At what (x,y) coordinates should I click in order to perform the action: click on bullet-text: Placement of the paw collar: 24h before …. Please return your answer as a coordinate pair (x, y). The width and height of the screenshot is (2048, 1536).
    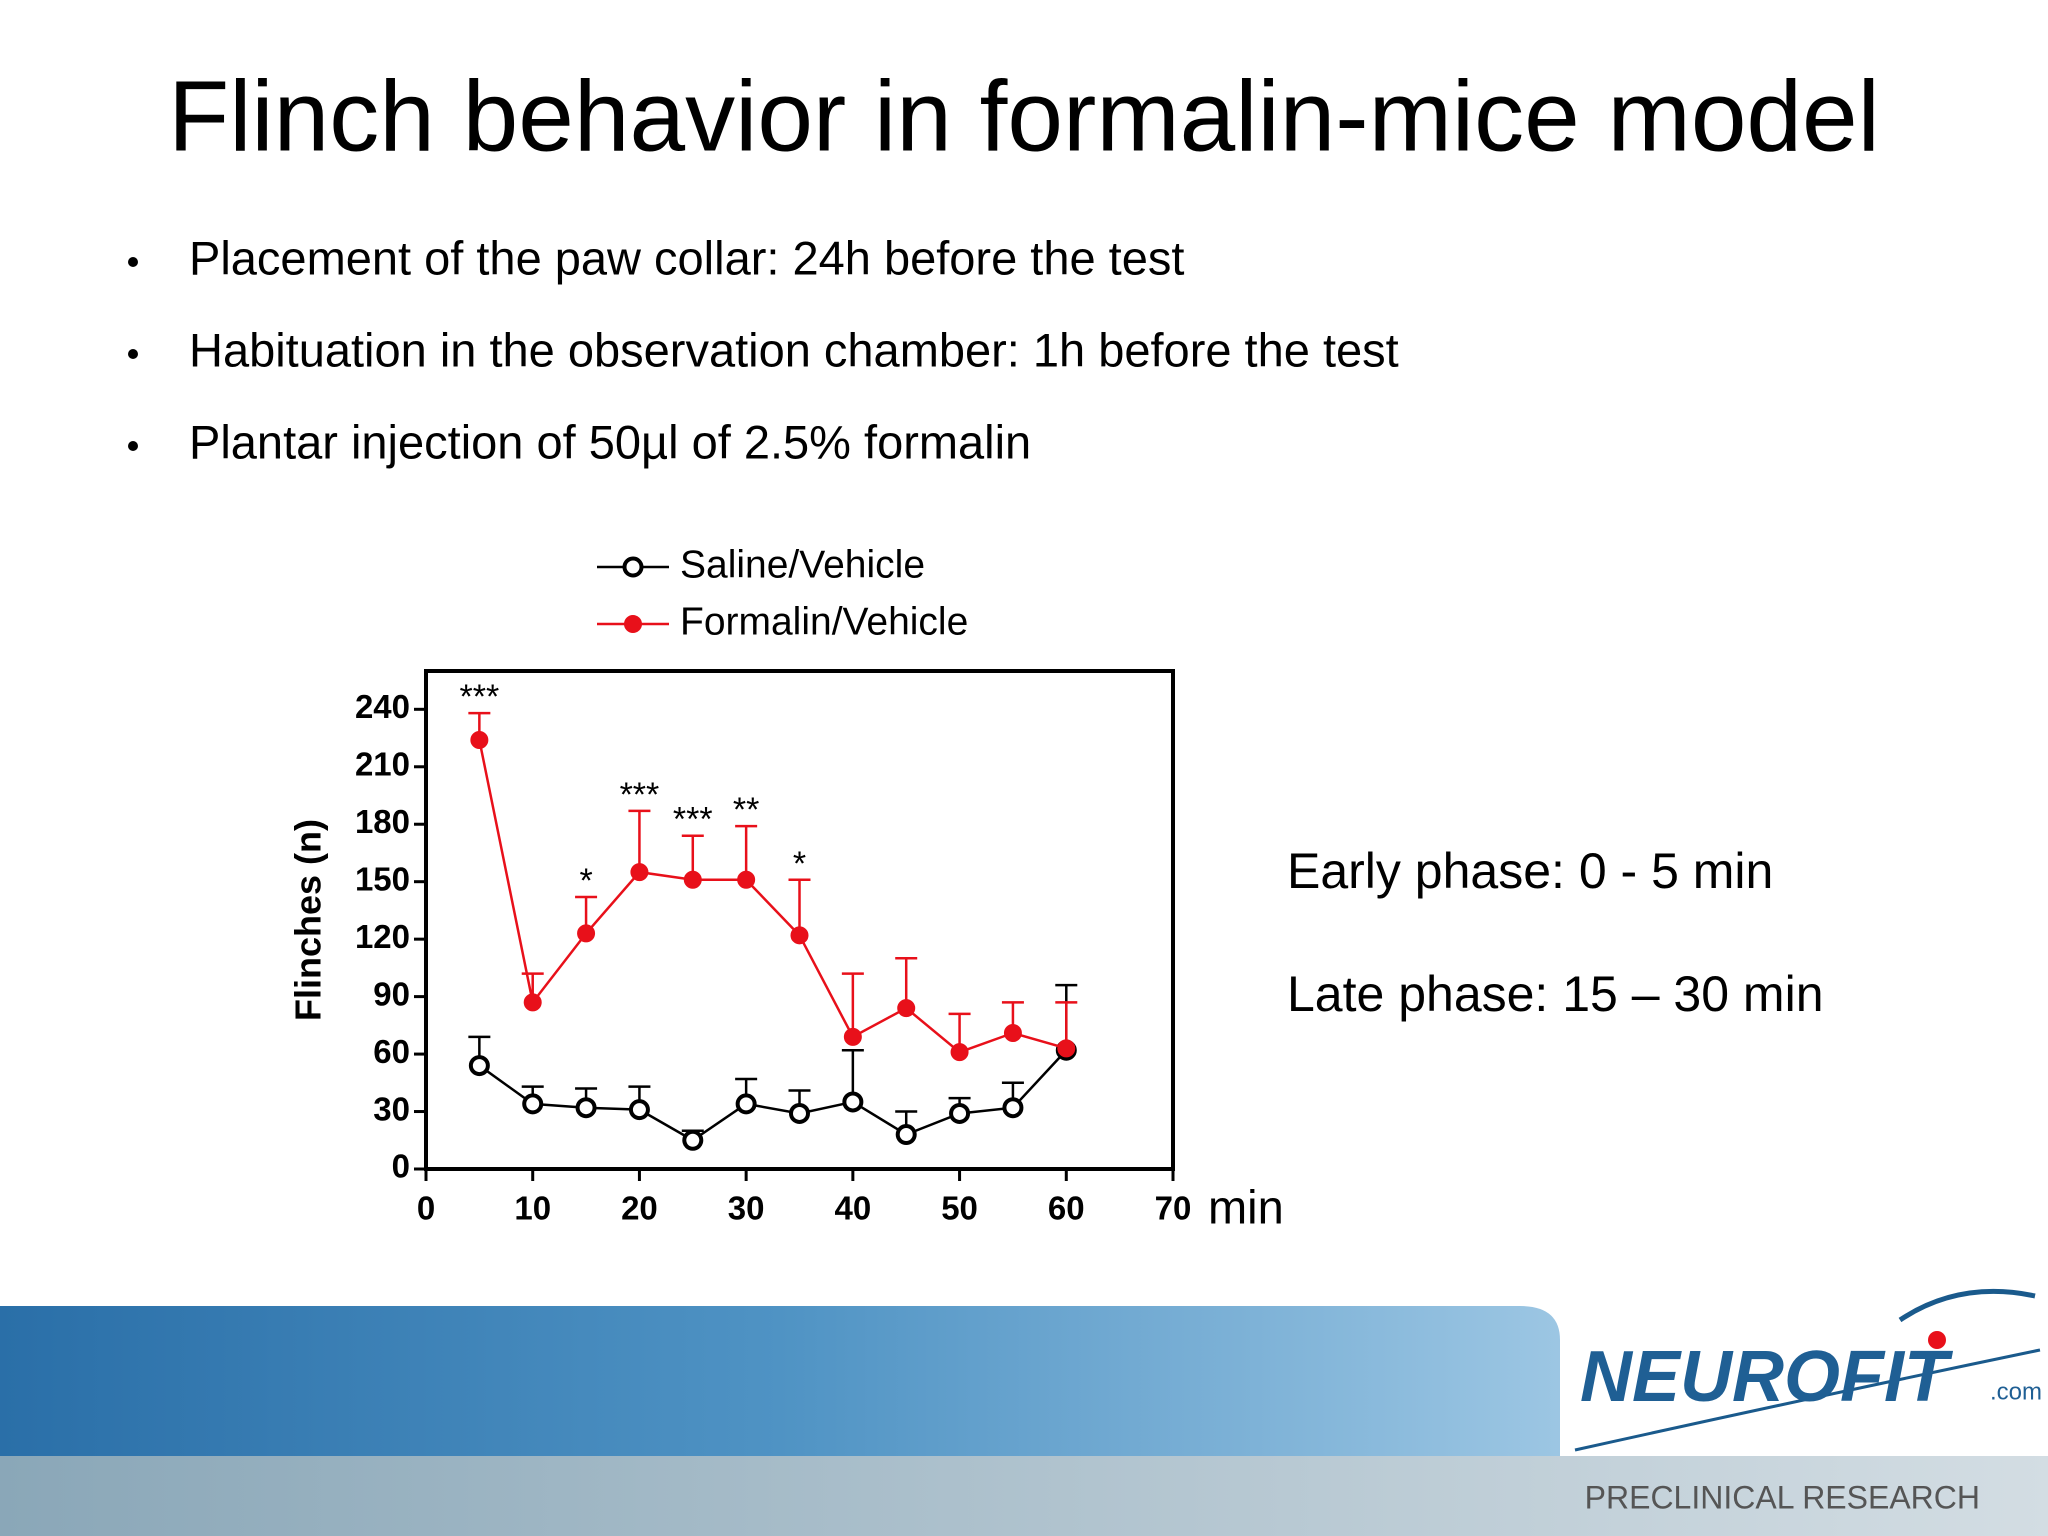
    Looking at the image, I should click on (686, 257).